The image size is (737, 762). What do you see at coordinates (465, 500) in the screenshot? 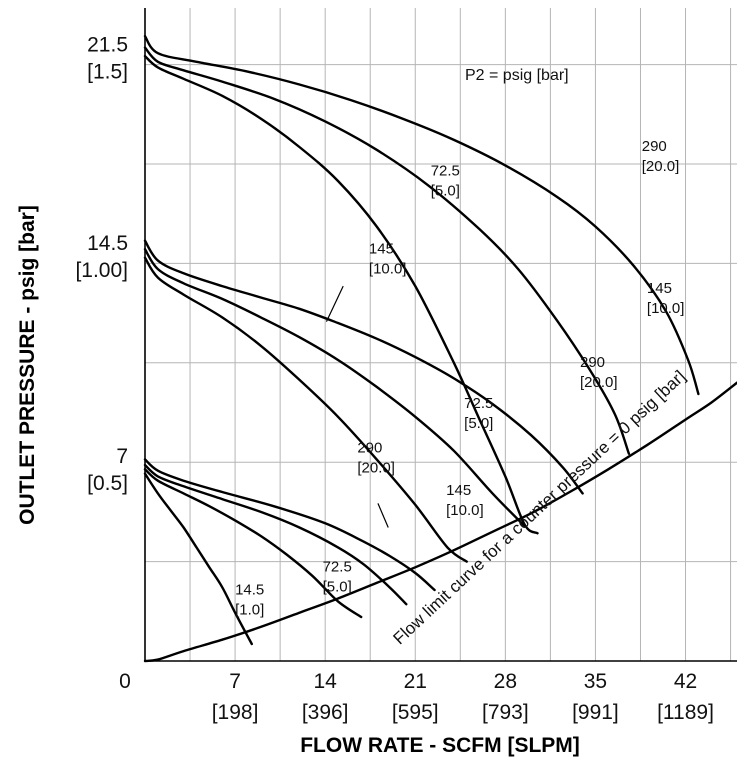
I see `curve-label-2: 145 [10.0]` at bounding box center [465, 500].